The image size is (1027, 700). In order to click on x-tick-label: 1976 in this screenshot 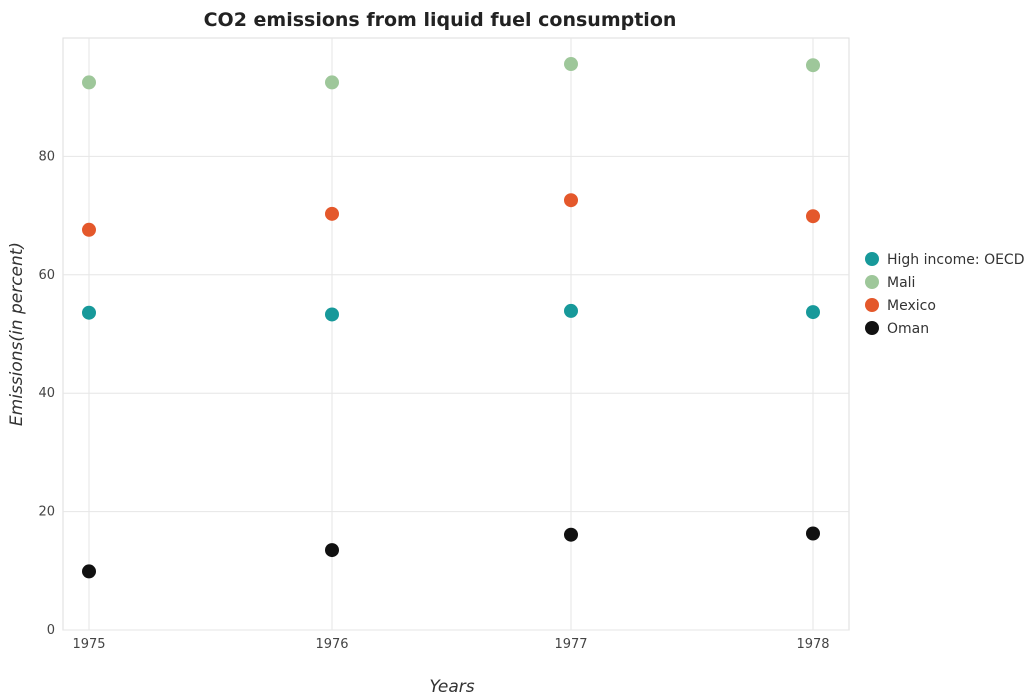, I will do `click(331, 644)`.